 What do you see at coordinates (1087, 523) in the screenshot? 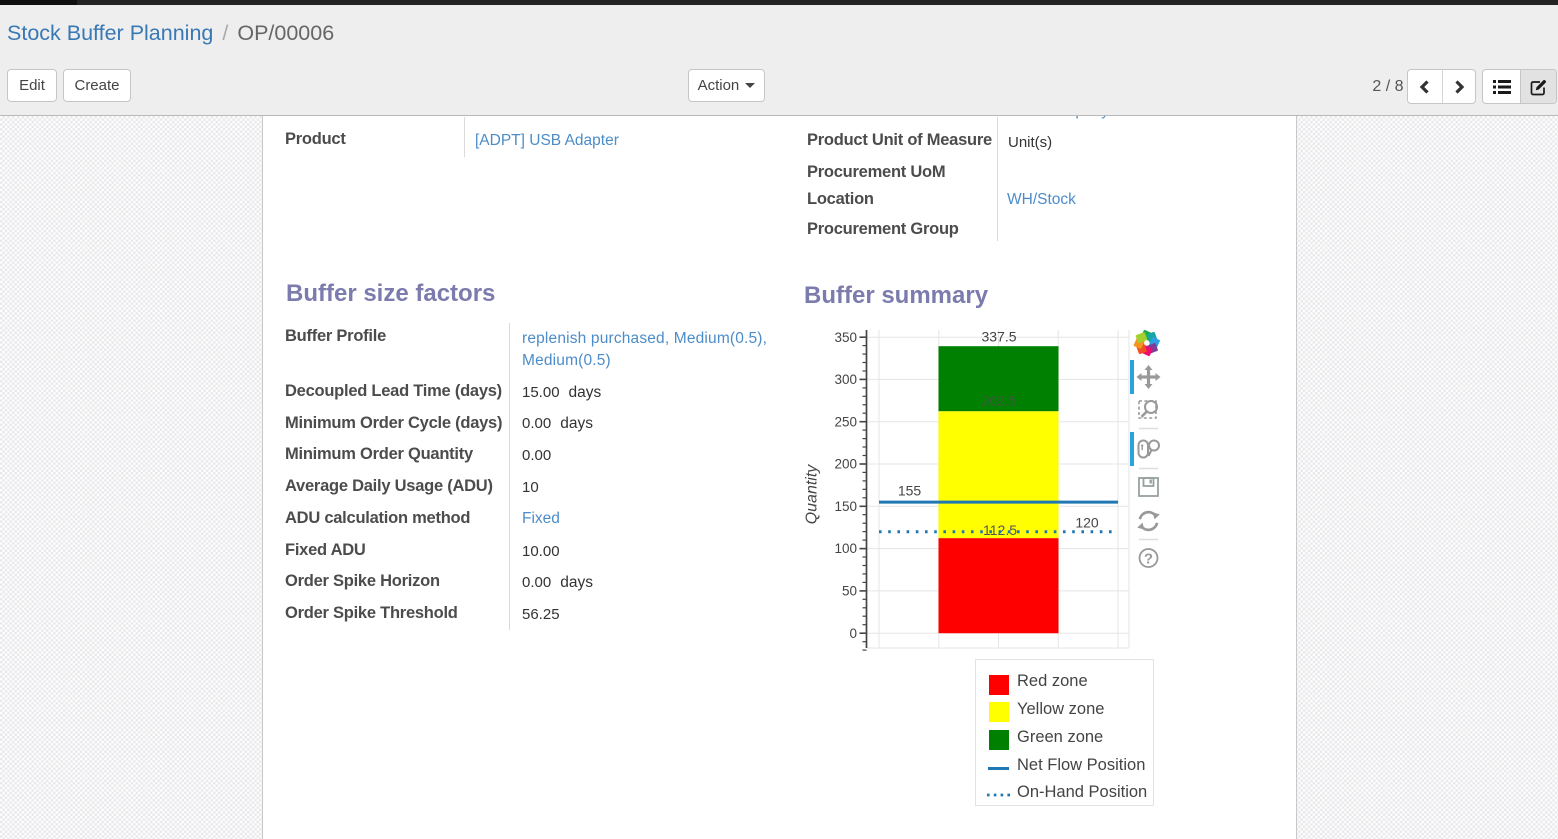
I see `svg-text: 120` at bounding box center [1087, 523].